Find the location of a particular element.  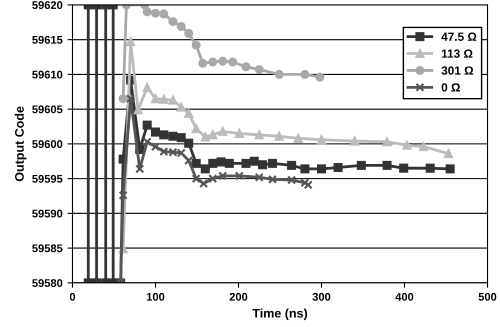

legend-label: 113 Ω is located at coordinates (457, 53).